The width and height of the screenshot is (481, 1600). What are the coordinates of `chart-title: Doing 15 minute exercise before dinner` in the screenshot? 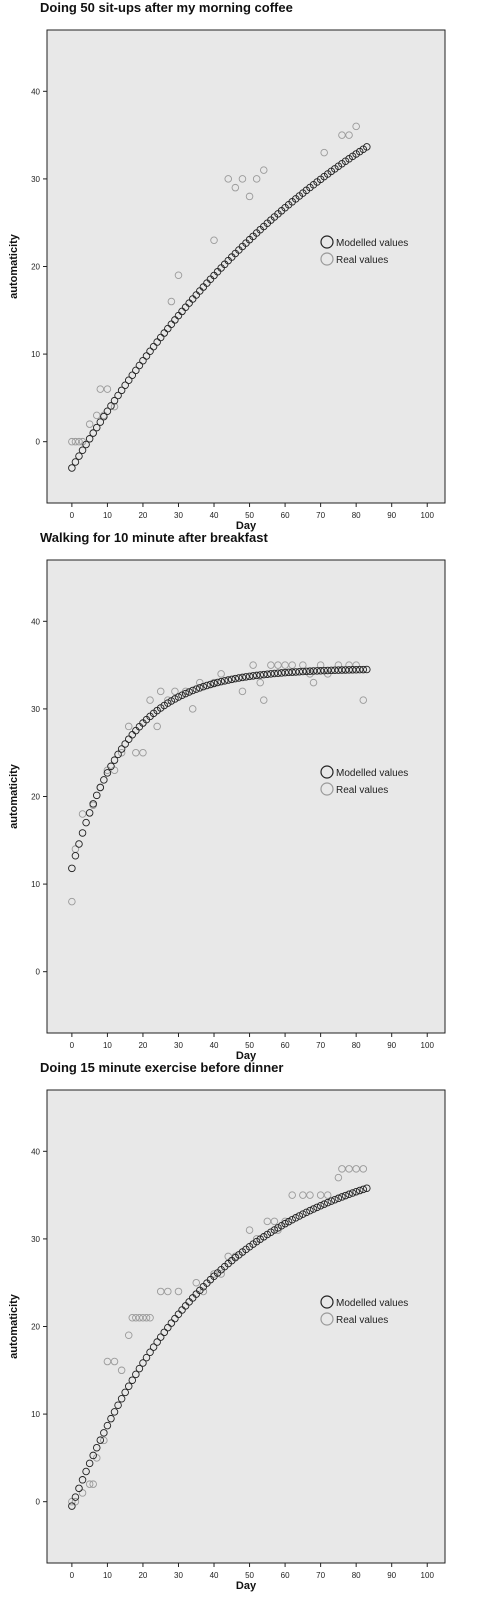 It's located at (162, 1067).